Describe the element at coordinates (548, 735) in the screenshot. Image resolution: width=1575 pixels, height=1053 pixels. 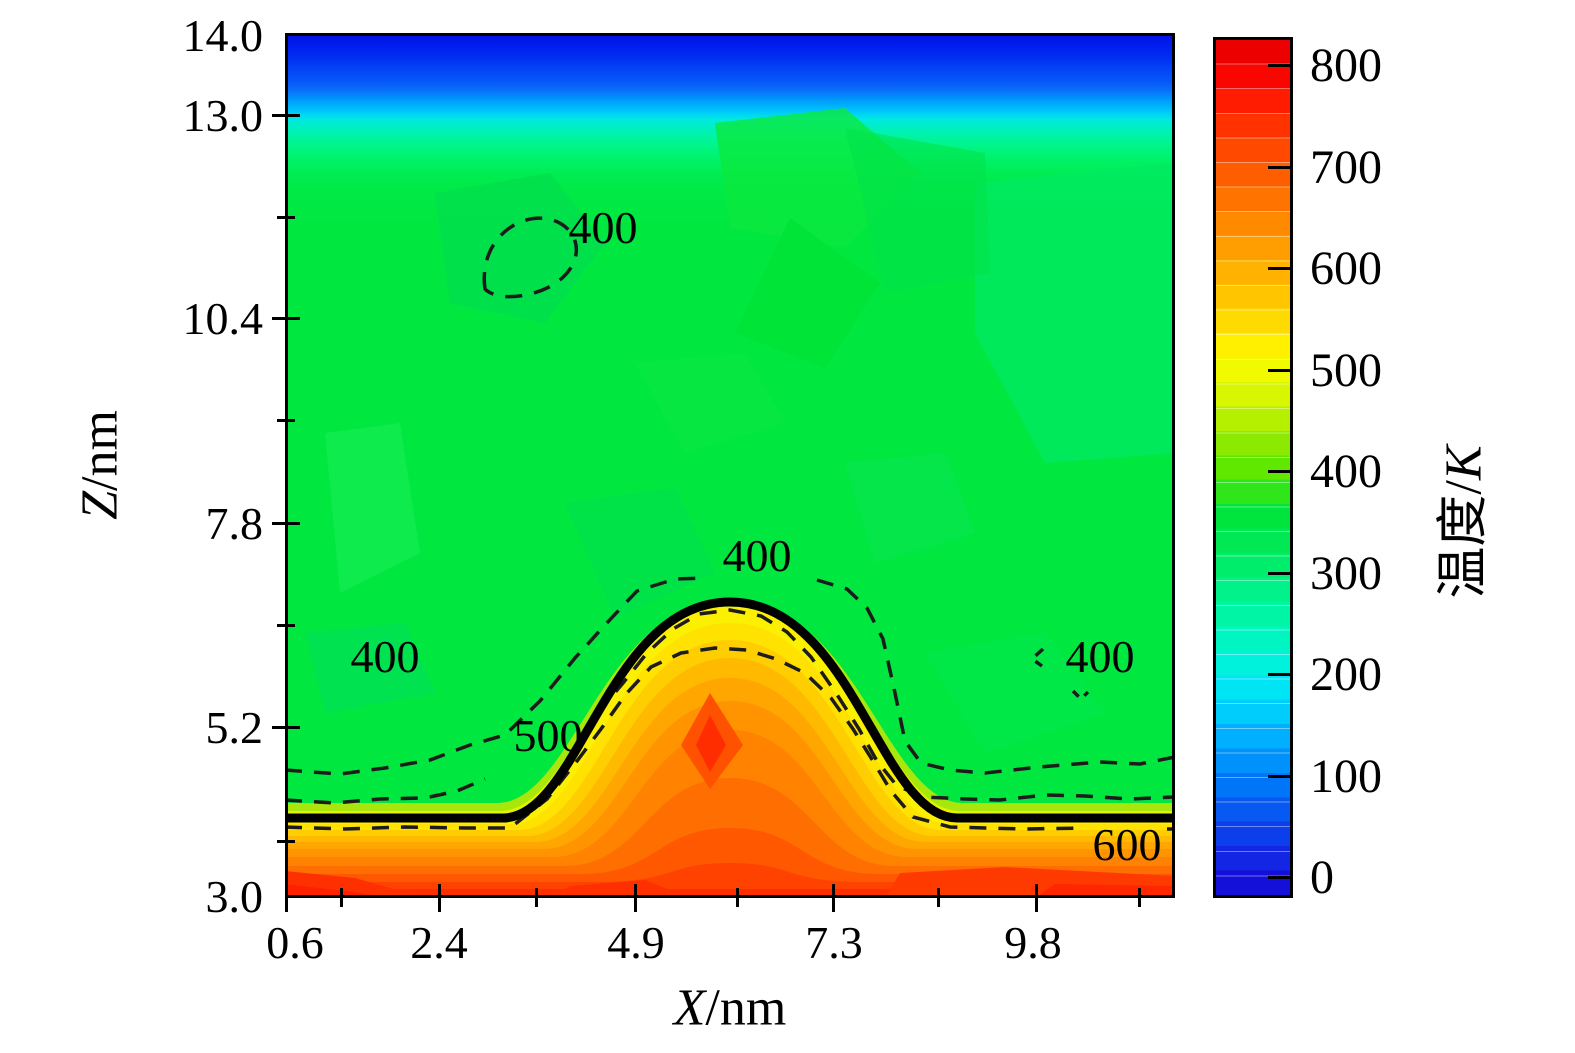
I see `contour-label-500: 500` at that location.